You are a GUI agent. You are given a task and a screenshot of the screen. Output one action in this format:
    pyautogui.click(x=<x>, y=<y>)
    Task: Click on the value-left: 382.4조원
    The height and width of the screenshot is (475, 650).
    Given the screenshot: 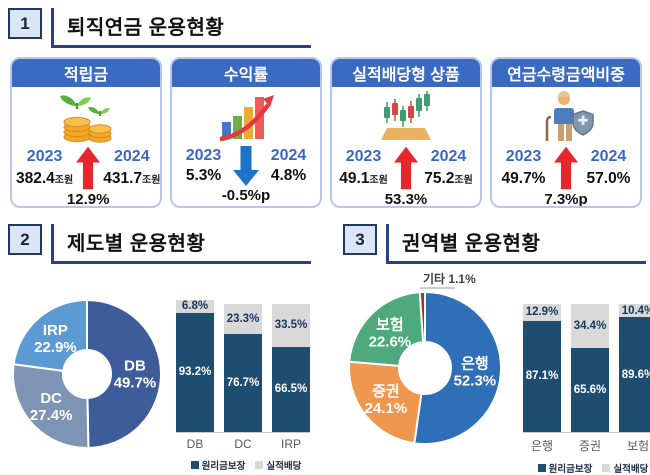 What is the action you would take?
    pyautogui.click(x=44, y=179)
    